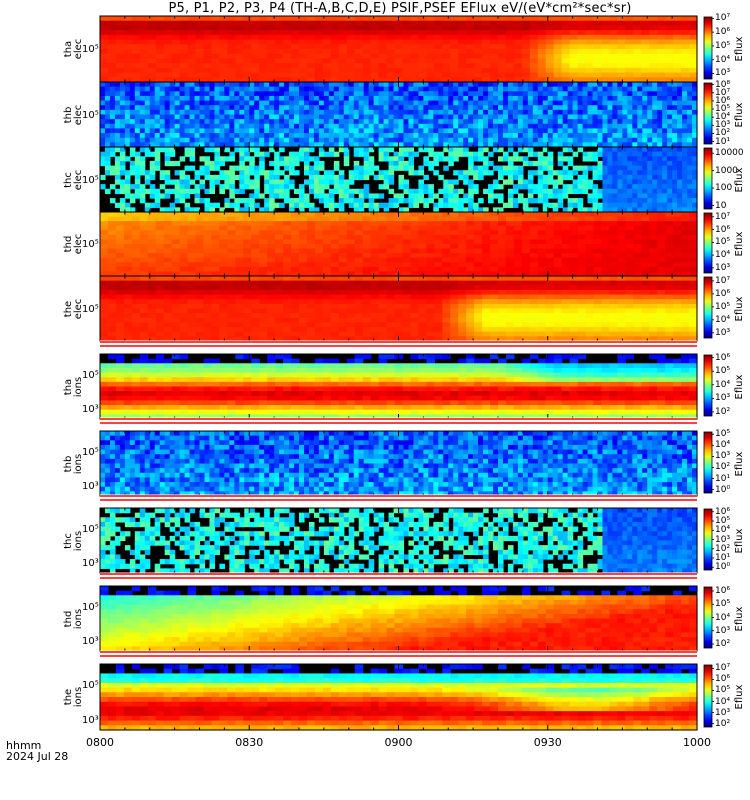 The image size is (750, 800). I want to click on panel-ylabel: thd ions, so click(73, 619).